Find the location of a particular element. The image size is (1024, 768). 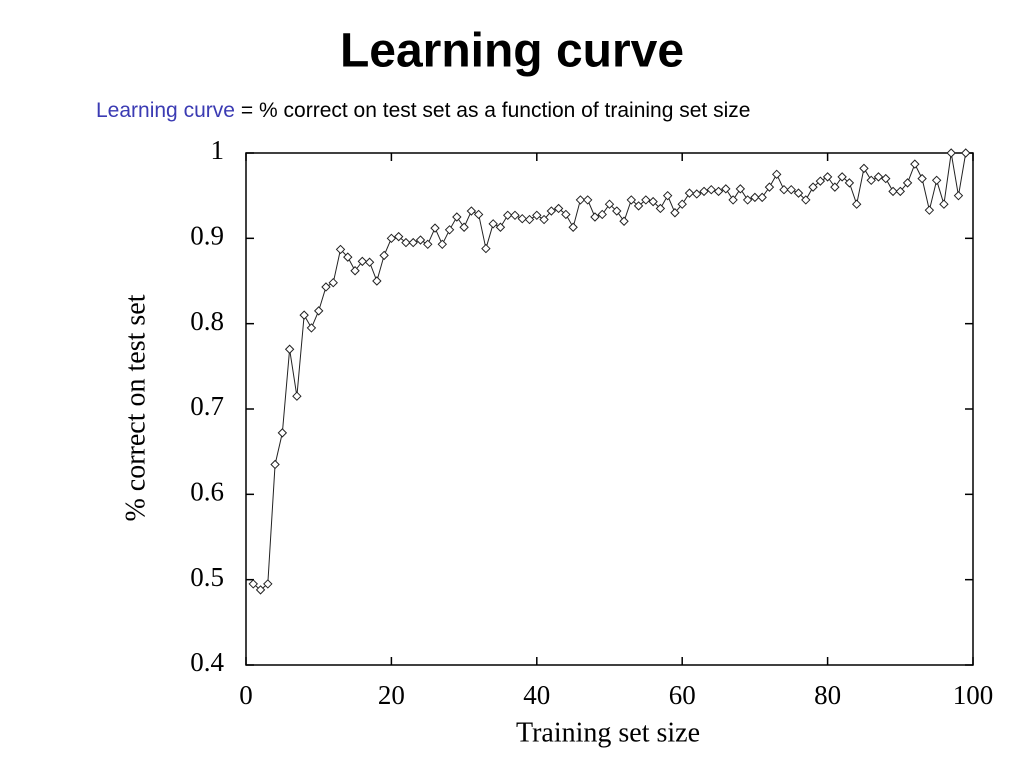

x-tick-label: 0 is located at coordinates (246, 695).